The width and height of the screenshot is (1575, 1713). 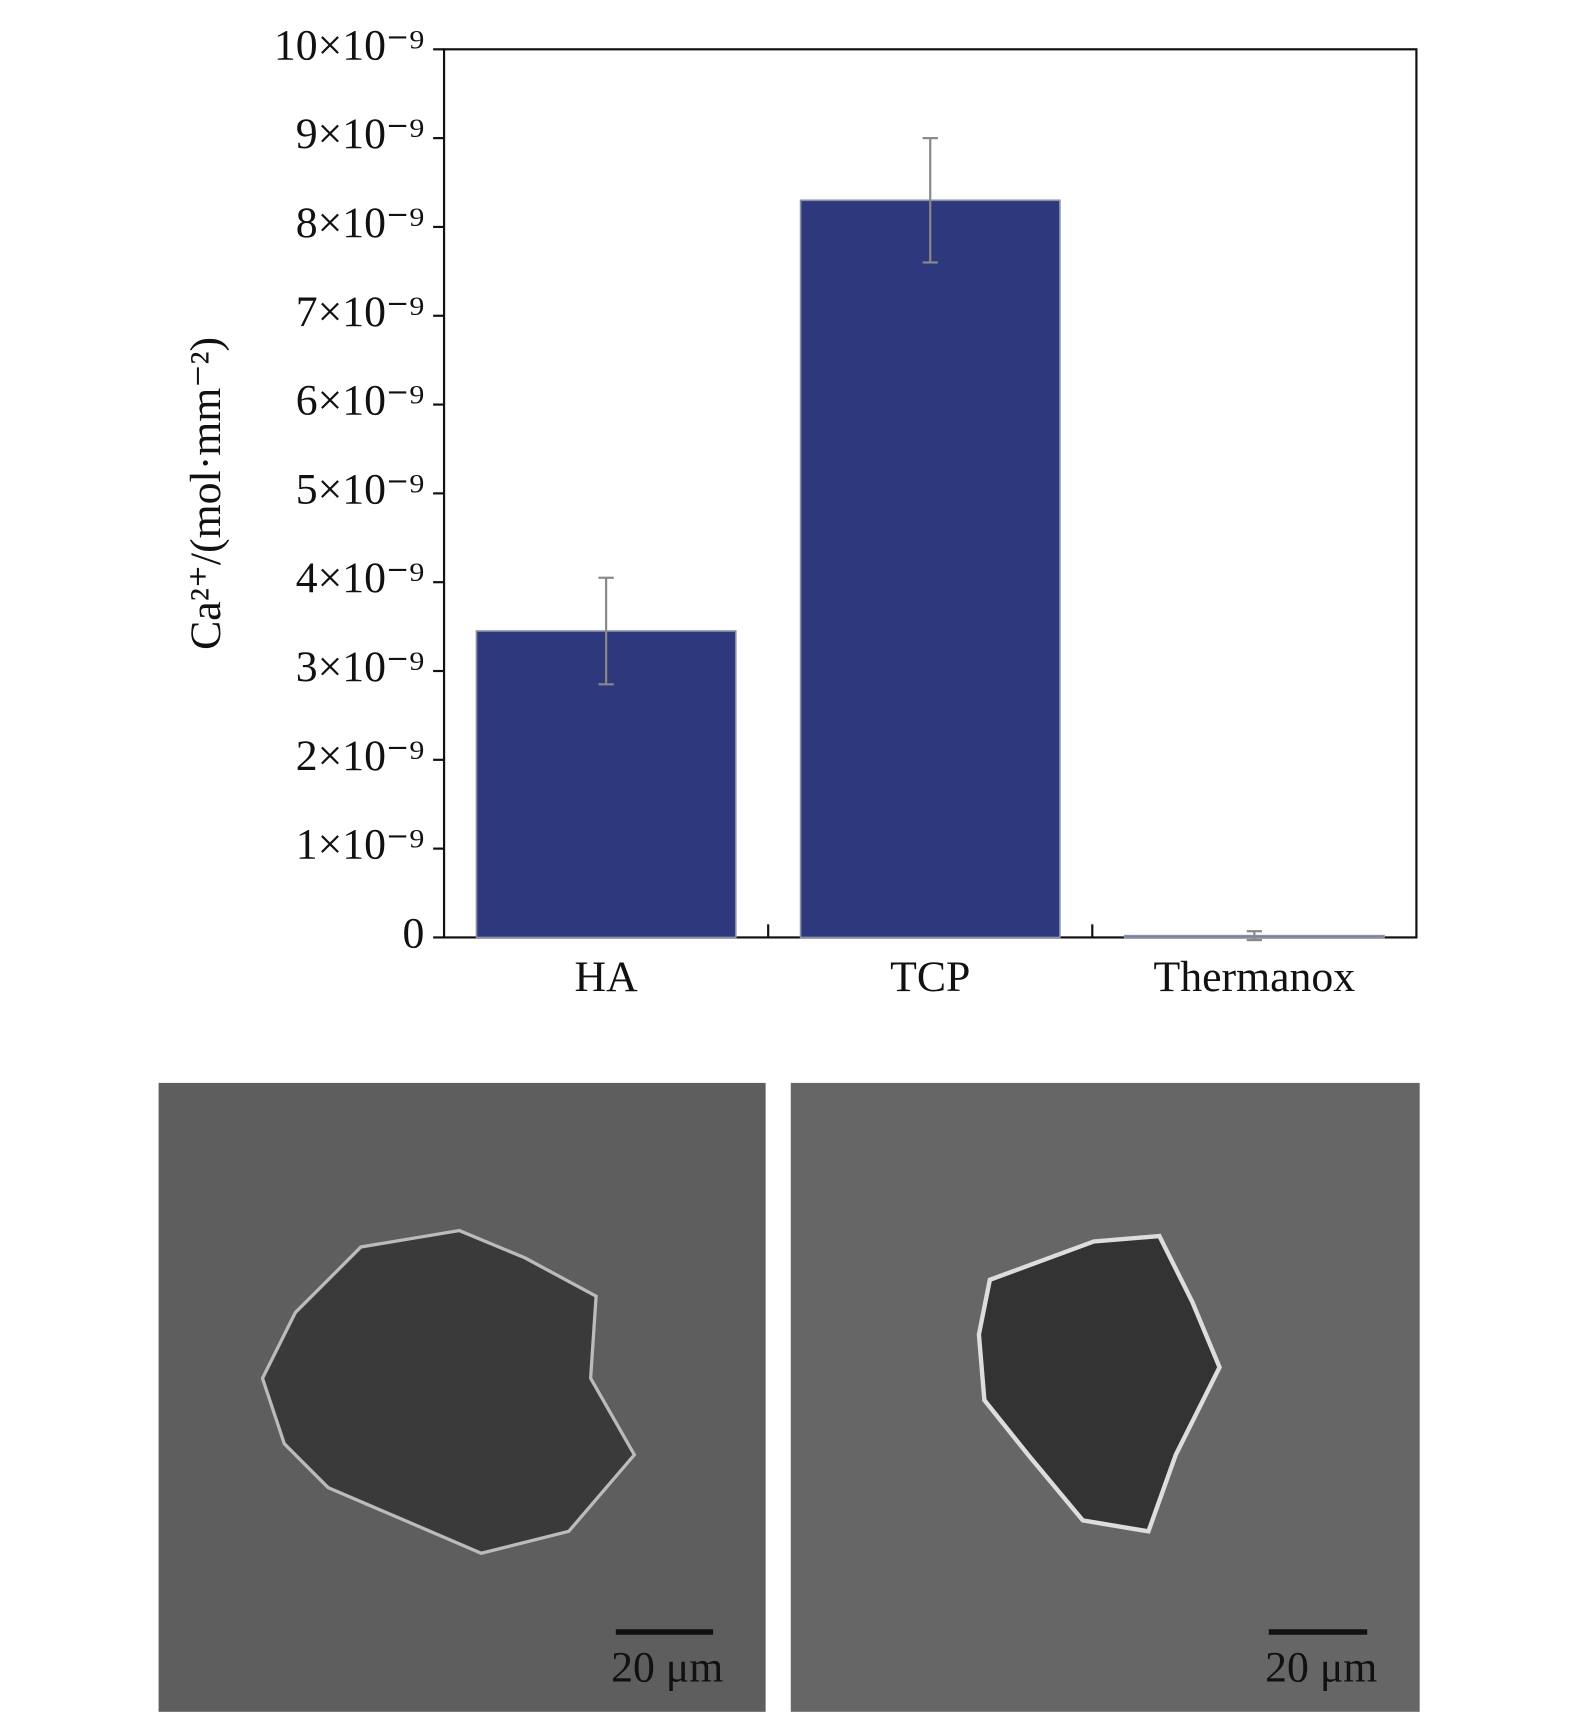 I want to click on y-axis-label: Ca²⁺/(mol·mm⁻²), so click(x=206, y=493).